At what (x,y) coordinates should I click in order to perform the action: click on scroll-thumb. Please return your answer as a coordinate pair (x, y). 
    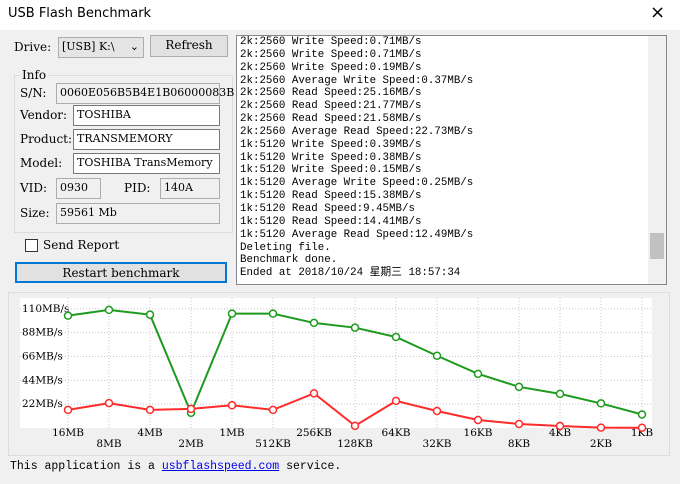
    Looking at the image, I should click on (657, 246).